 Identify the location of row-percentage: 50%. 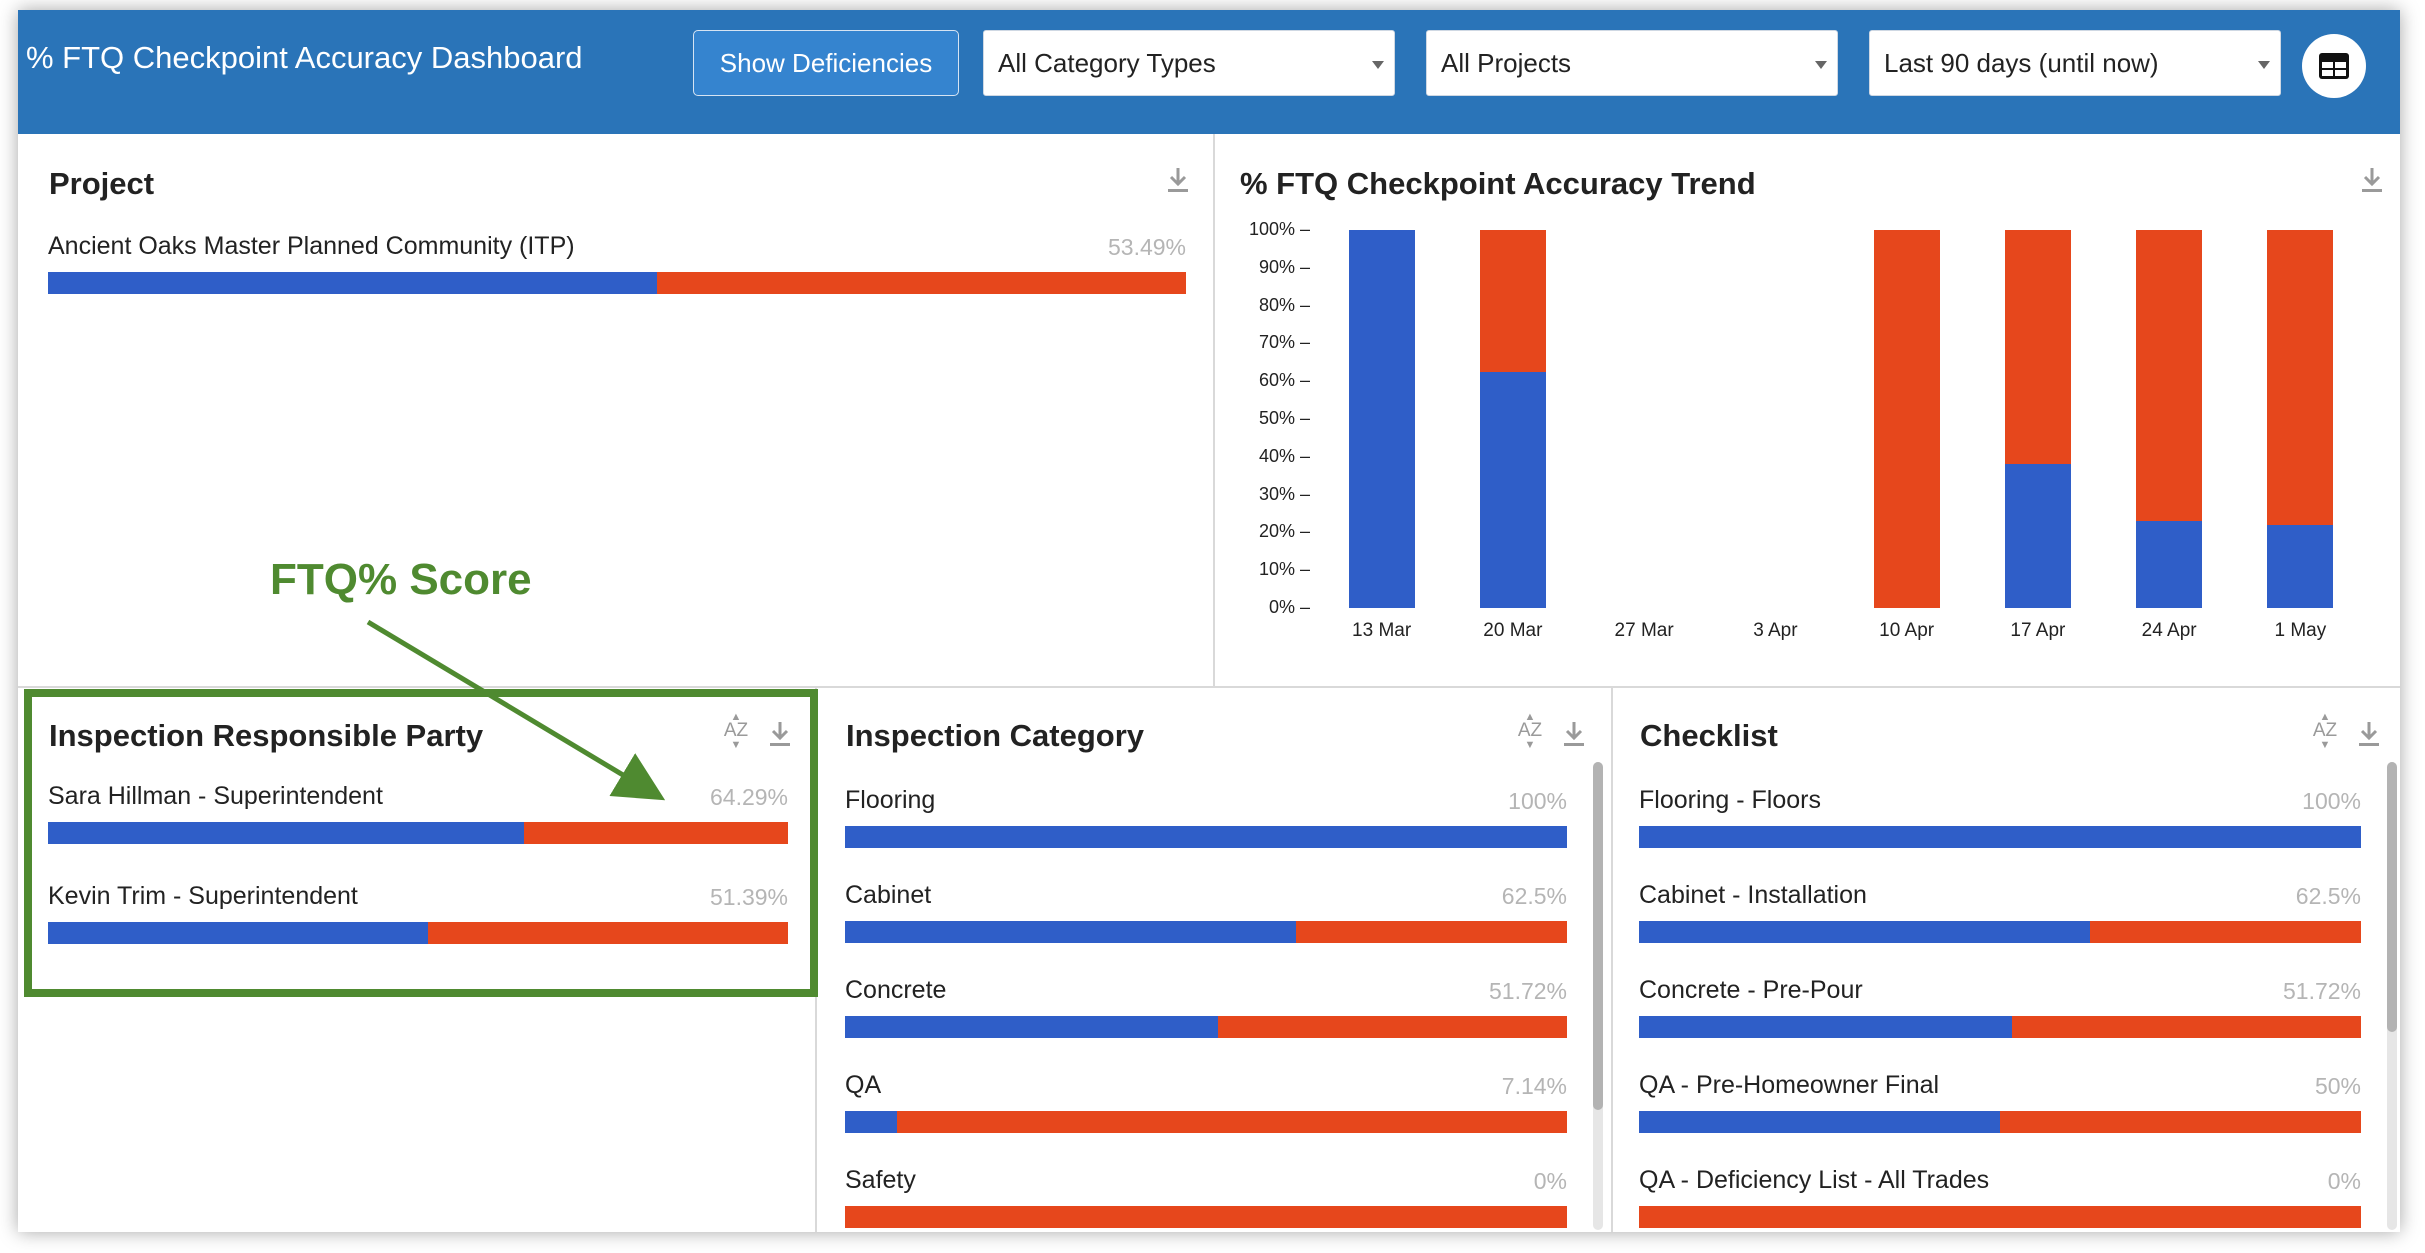
(2337, 1086).